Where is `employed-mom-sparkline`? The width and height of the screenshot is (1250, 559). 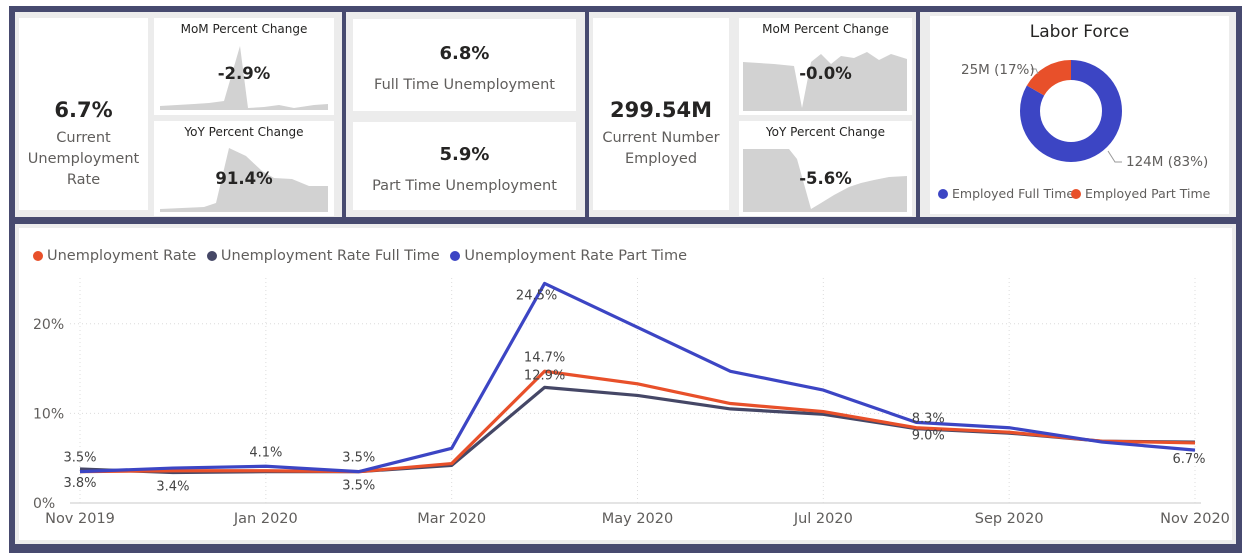
employed-mom-sparkline is located at coordinates (825, 81).